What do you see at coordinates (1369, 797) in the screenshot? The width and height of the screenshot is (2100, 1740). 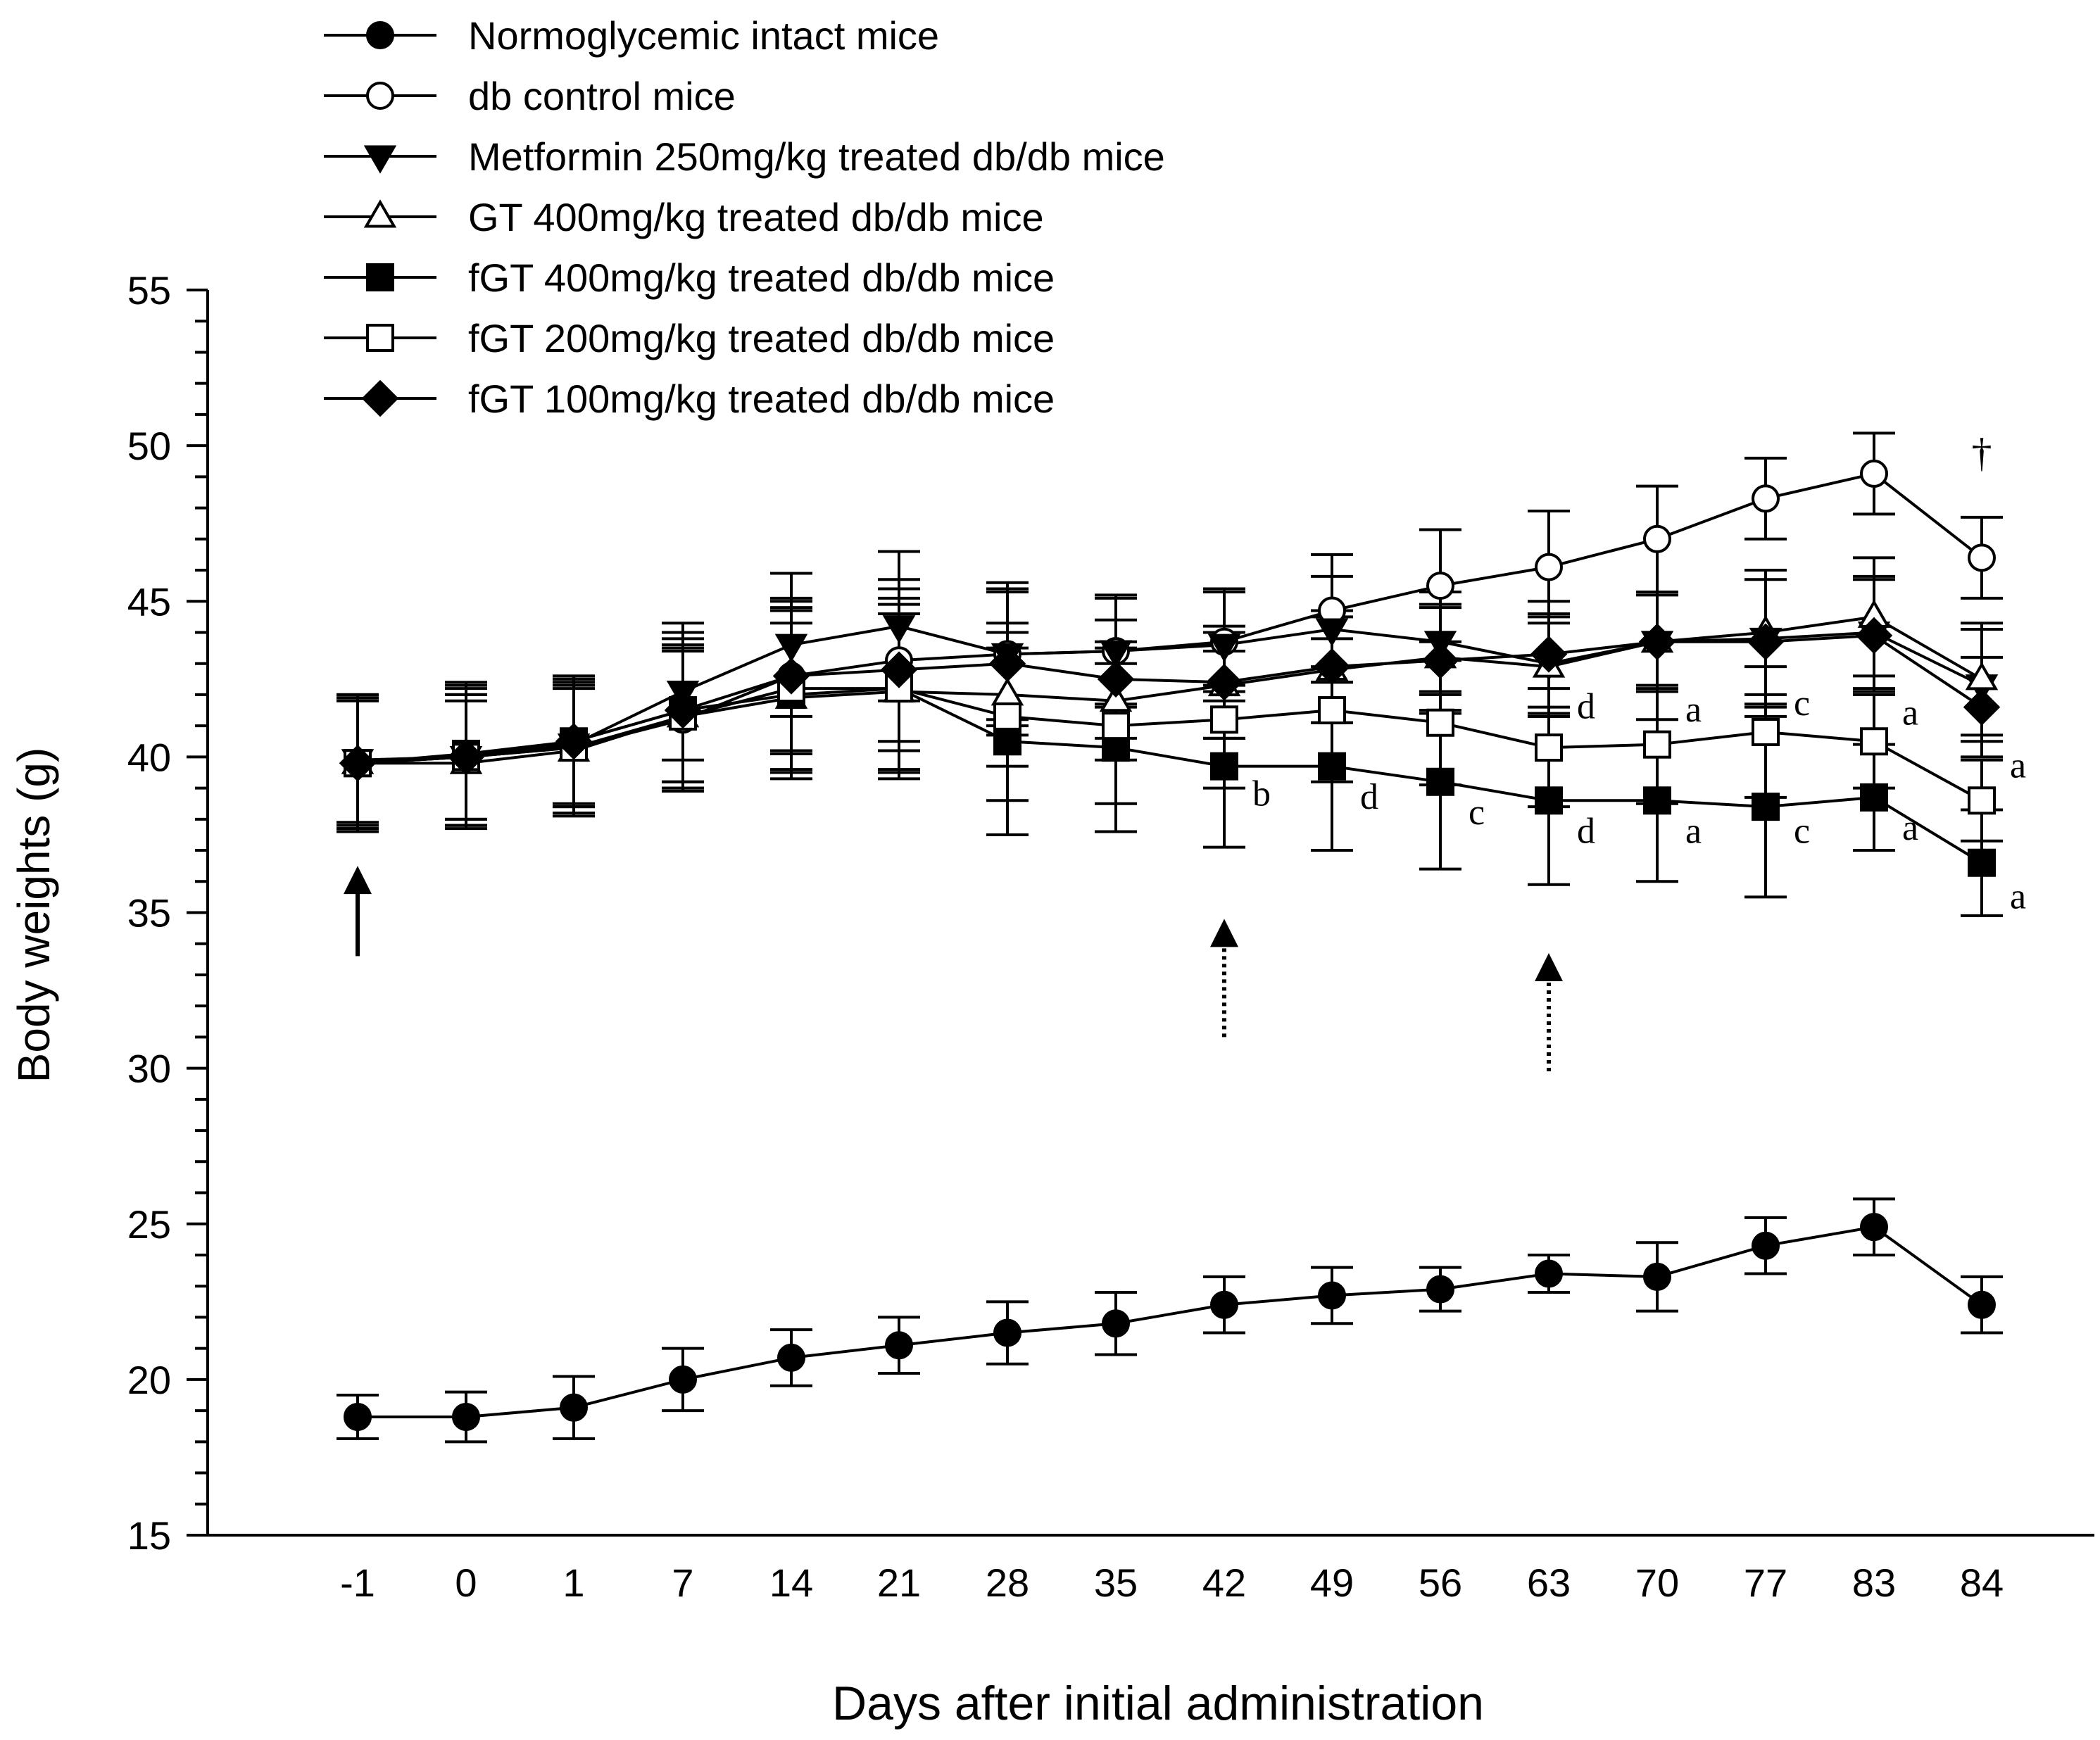 I see `annotation-label: d` at bounding box center [1369, 797].